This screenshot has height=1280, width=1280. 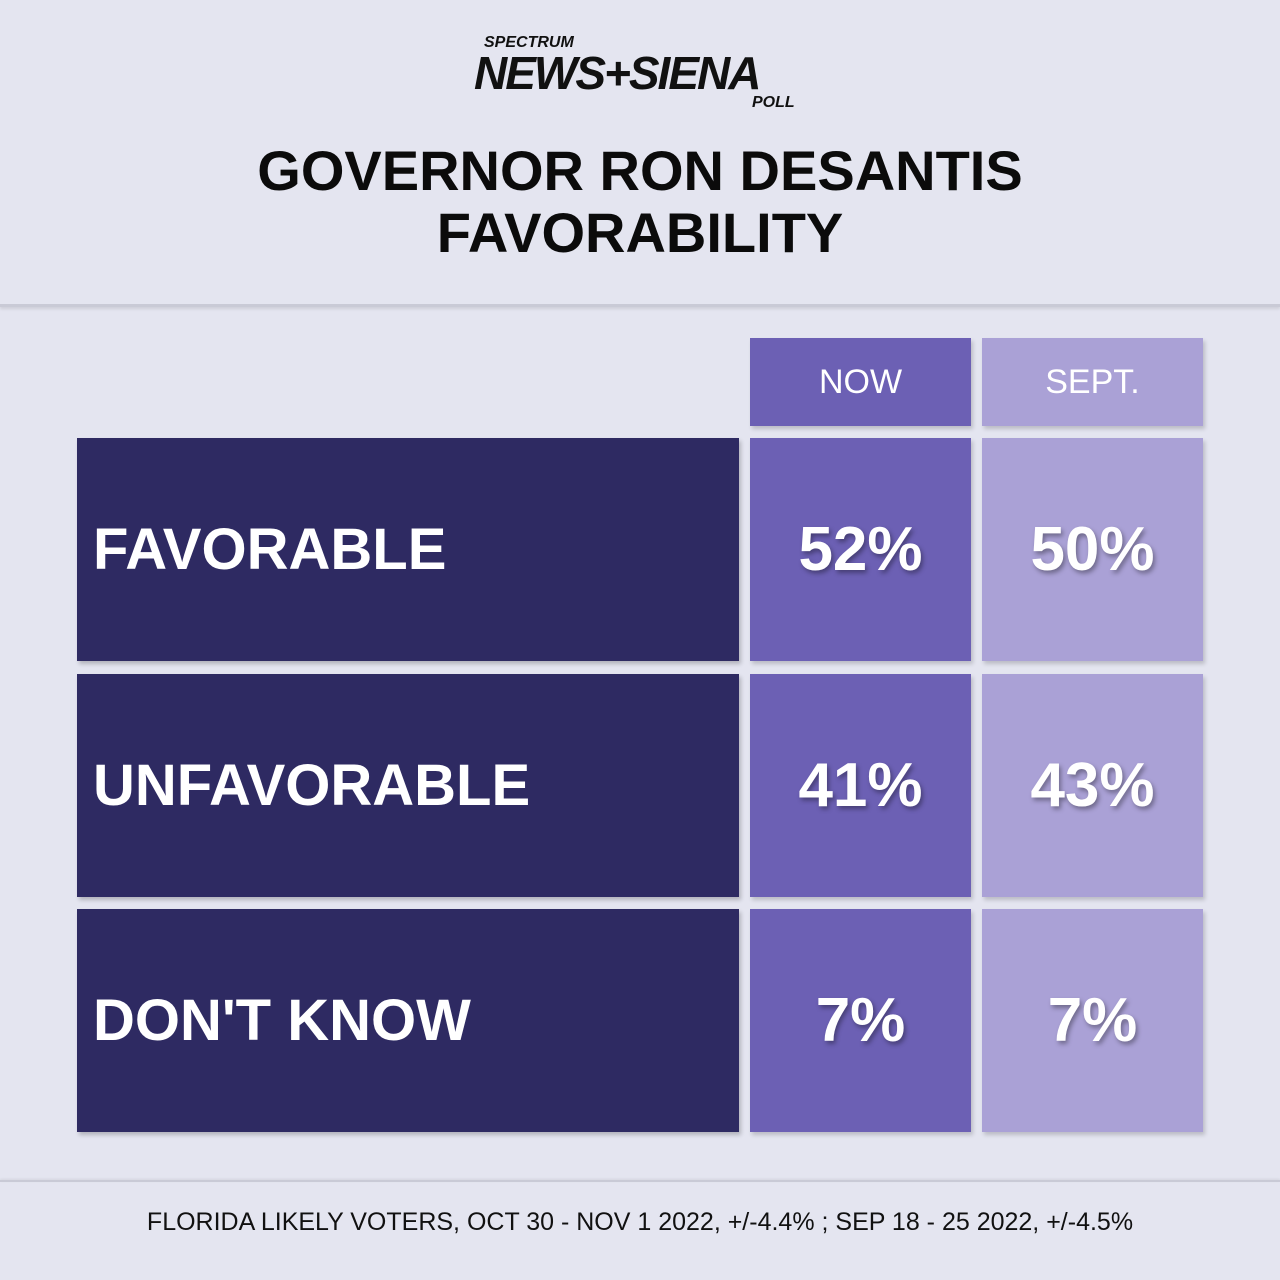 What do you see at coordinates (640, 170) in the screenshot?
I see `title-line-1: GOVERNOR RON DESANTIS` at bounding box center [640, 170].